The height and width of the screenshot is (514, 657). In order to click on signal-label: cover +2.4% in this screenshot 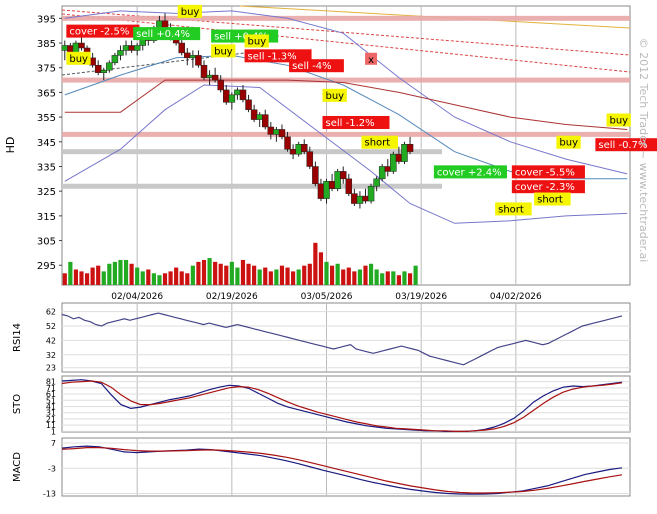, I will do `click(469, 172)`.